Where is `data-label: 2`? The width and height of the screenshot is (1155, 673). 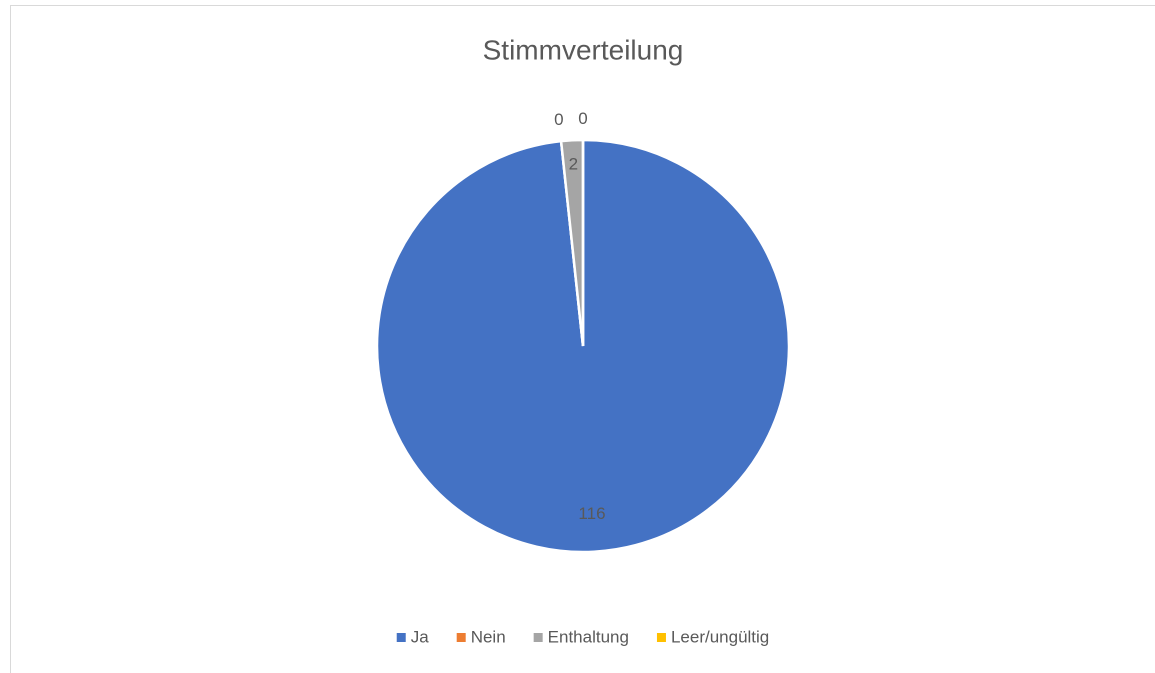 data-label: 2 is located at coordinates (573, 163).